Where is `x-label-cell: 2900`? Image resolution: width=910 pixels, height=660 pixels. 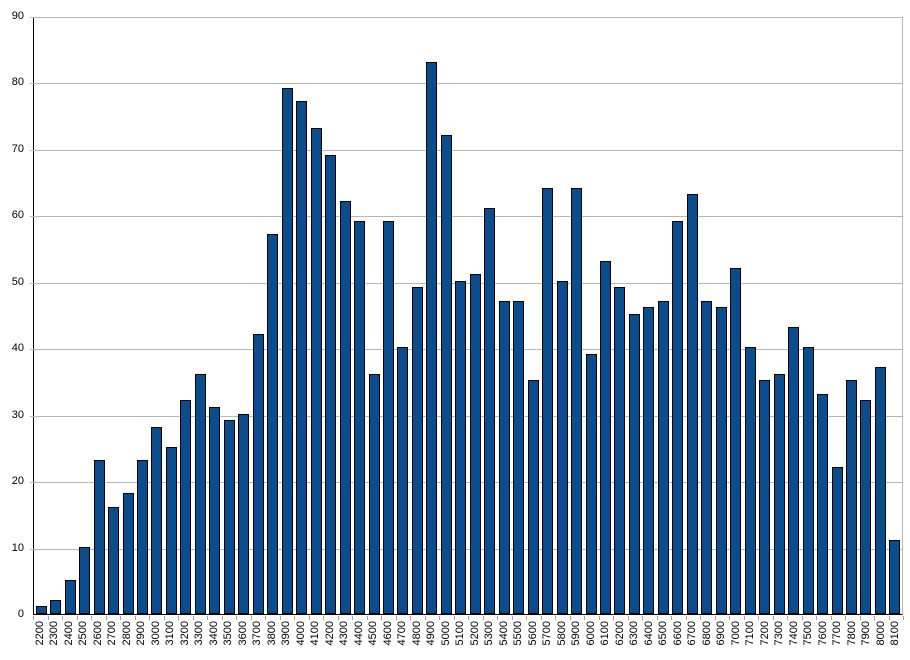
x-label-cell: 2900 is located at coordinates (142, 640).